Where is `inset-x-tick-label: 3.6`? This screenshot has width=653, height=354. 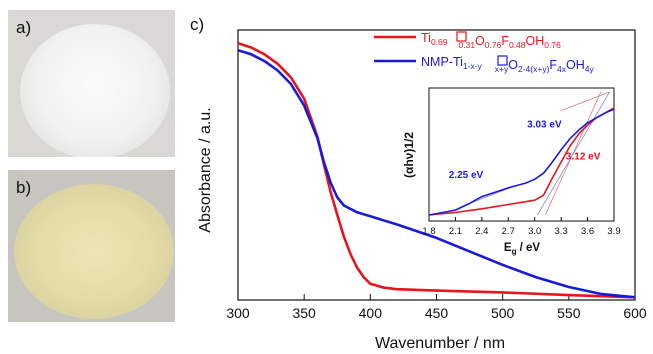 inset-x-tick-label: 3.6 is located at coordinates (587, 231).